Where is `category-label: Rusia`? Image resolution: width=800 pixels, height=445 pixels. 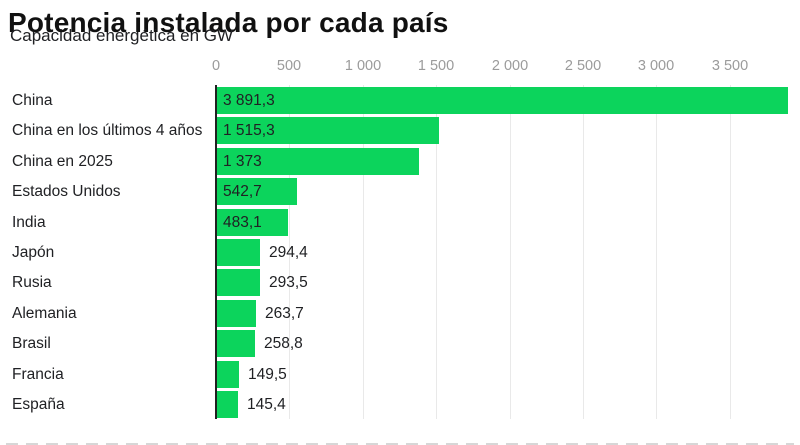
category-label: Rusia is located at coordinates (32, 282).